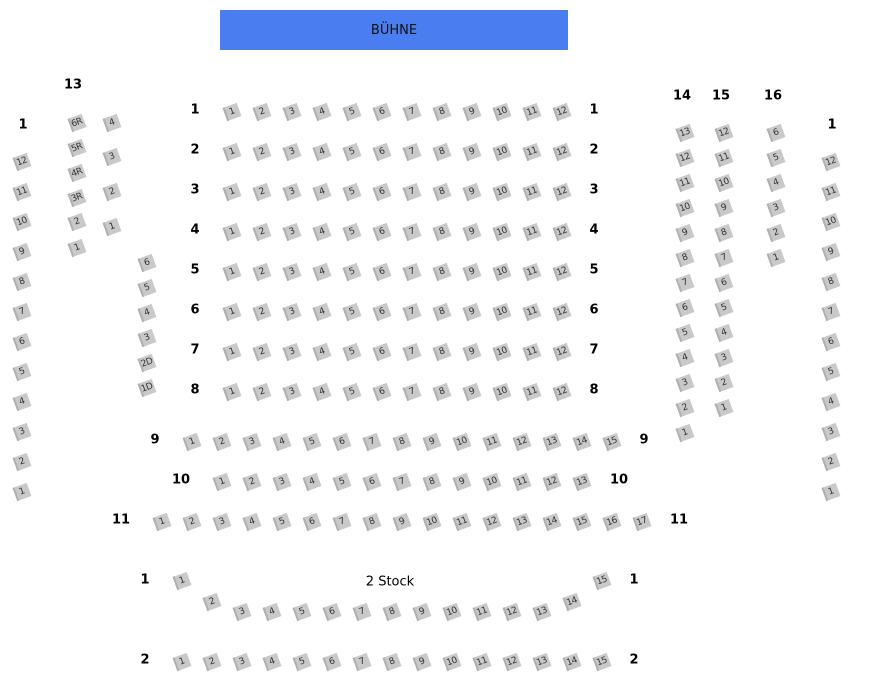  What do you see at coordinates (77, 198) in the screenshot?
I see `seat: 3R` at bounding box center [77, 198].